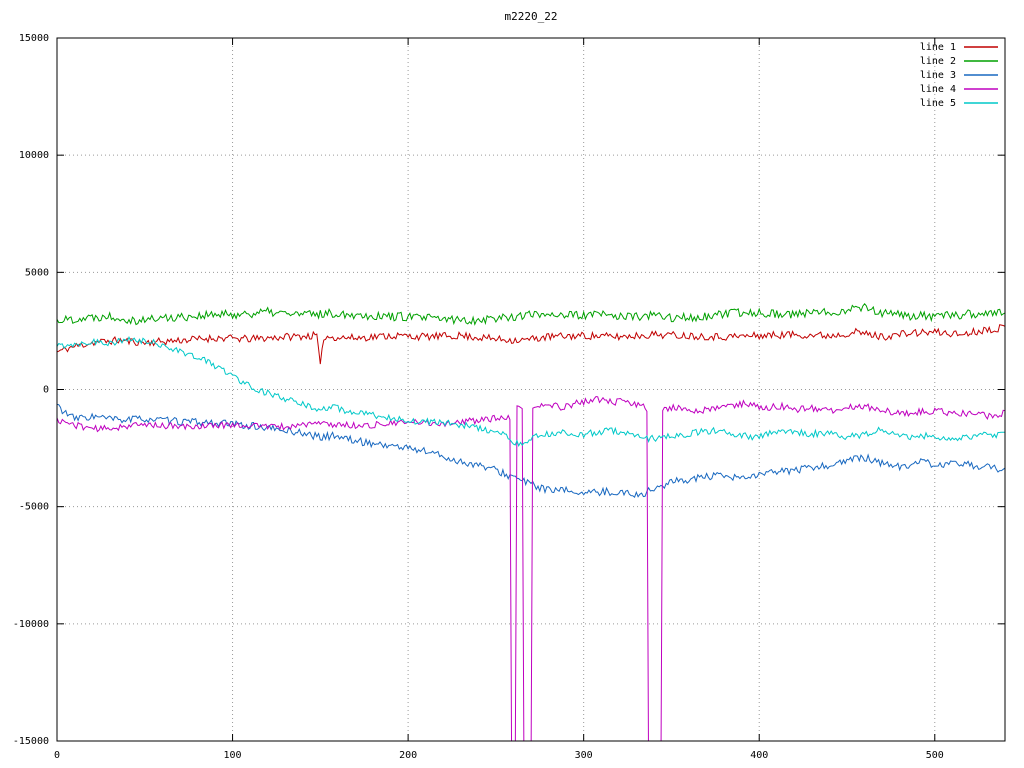  Describe the element at coordinates (57, 755) in the screenshot. I see `x-tick-label: 0` at that location.